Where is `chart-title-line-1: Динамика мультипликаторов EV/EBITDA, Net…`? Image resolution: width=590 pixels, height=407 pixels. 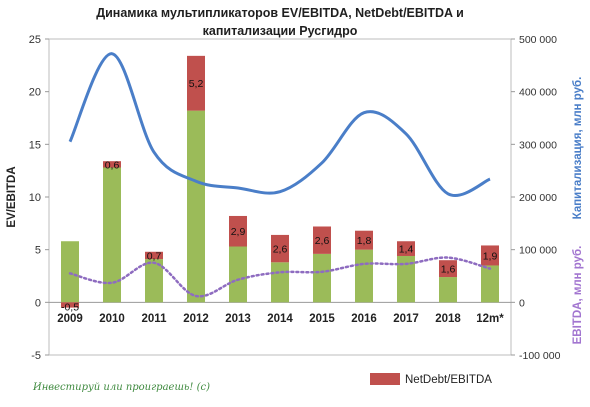 chart-title-line-1: Динамика мультипликаторов EV/EBITDA, Net… is located at coordinates (280, 13).